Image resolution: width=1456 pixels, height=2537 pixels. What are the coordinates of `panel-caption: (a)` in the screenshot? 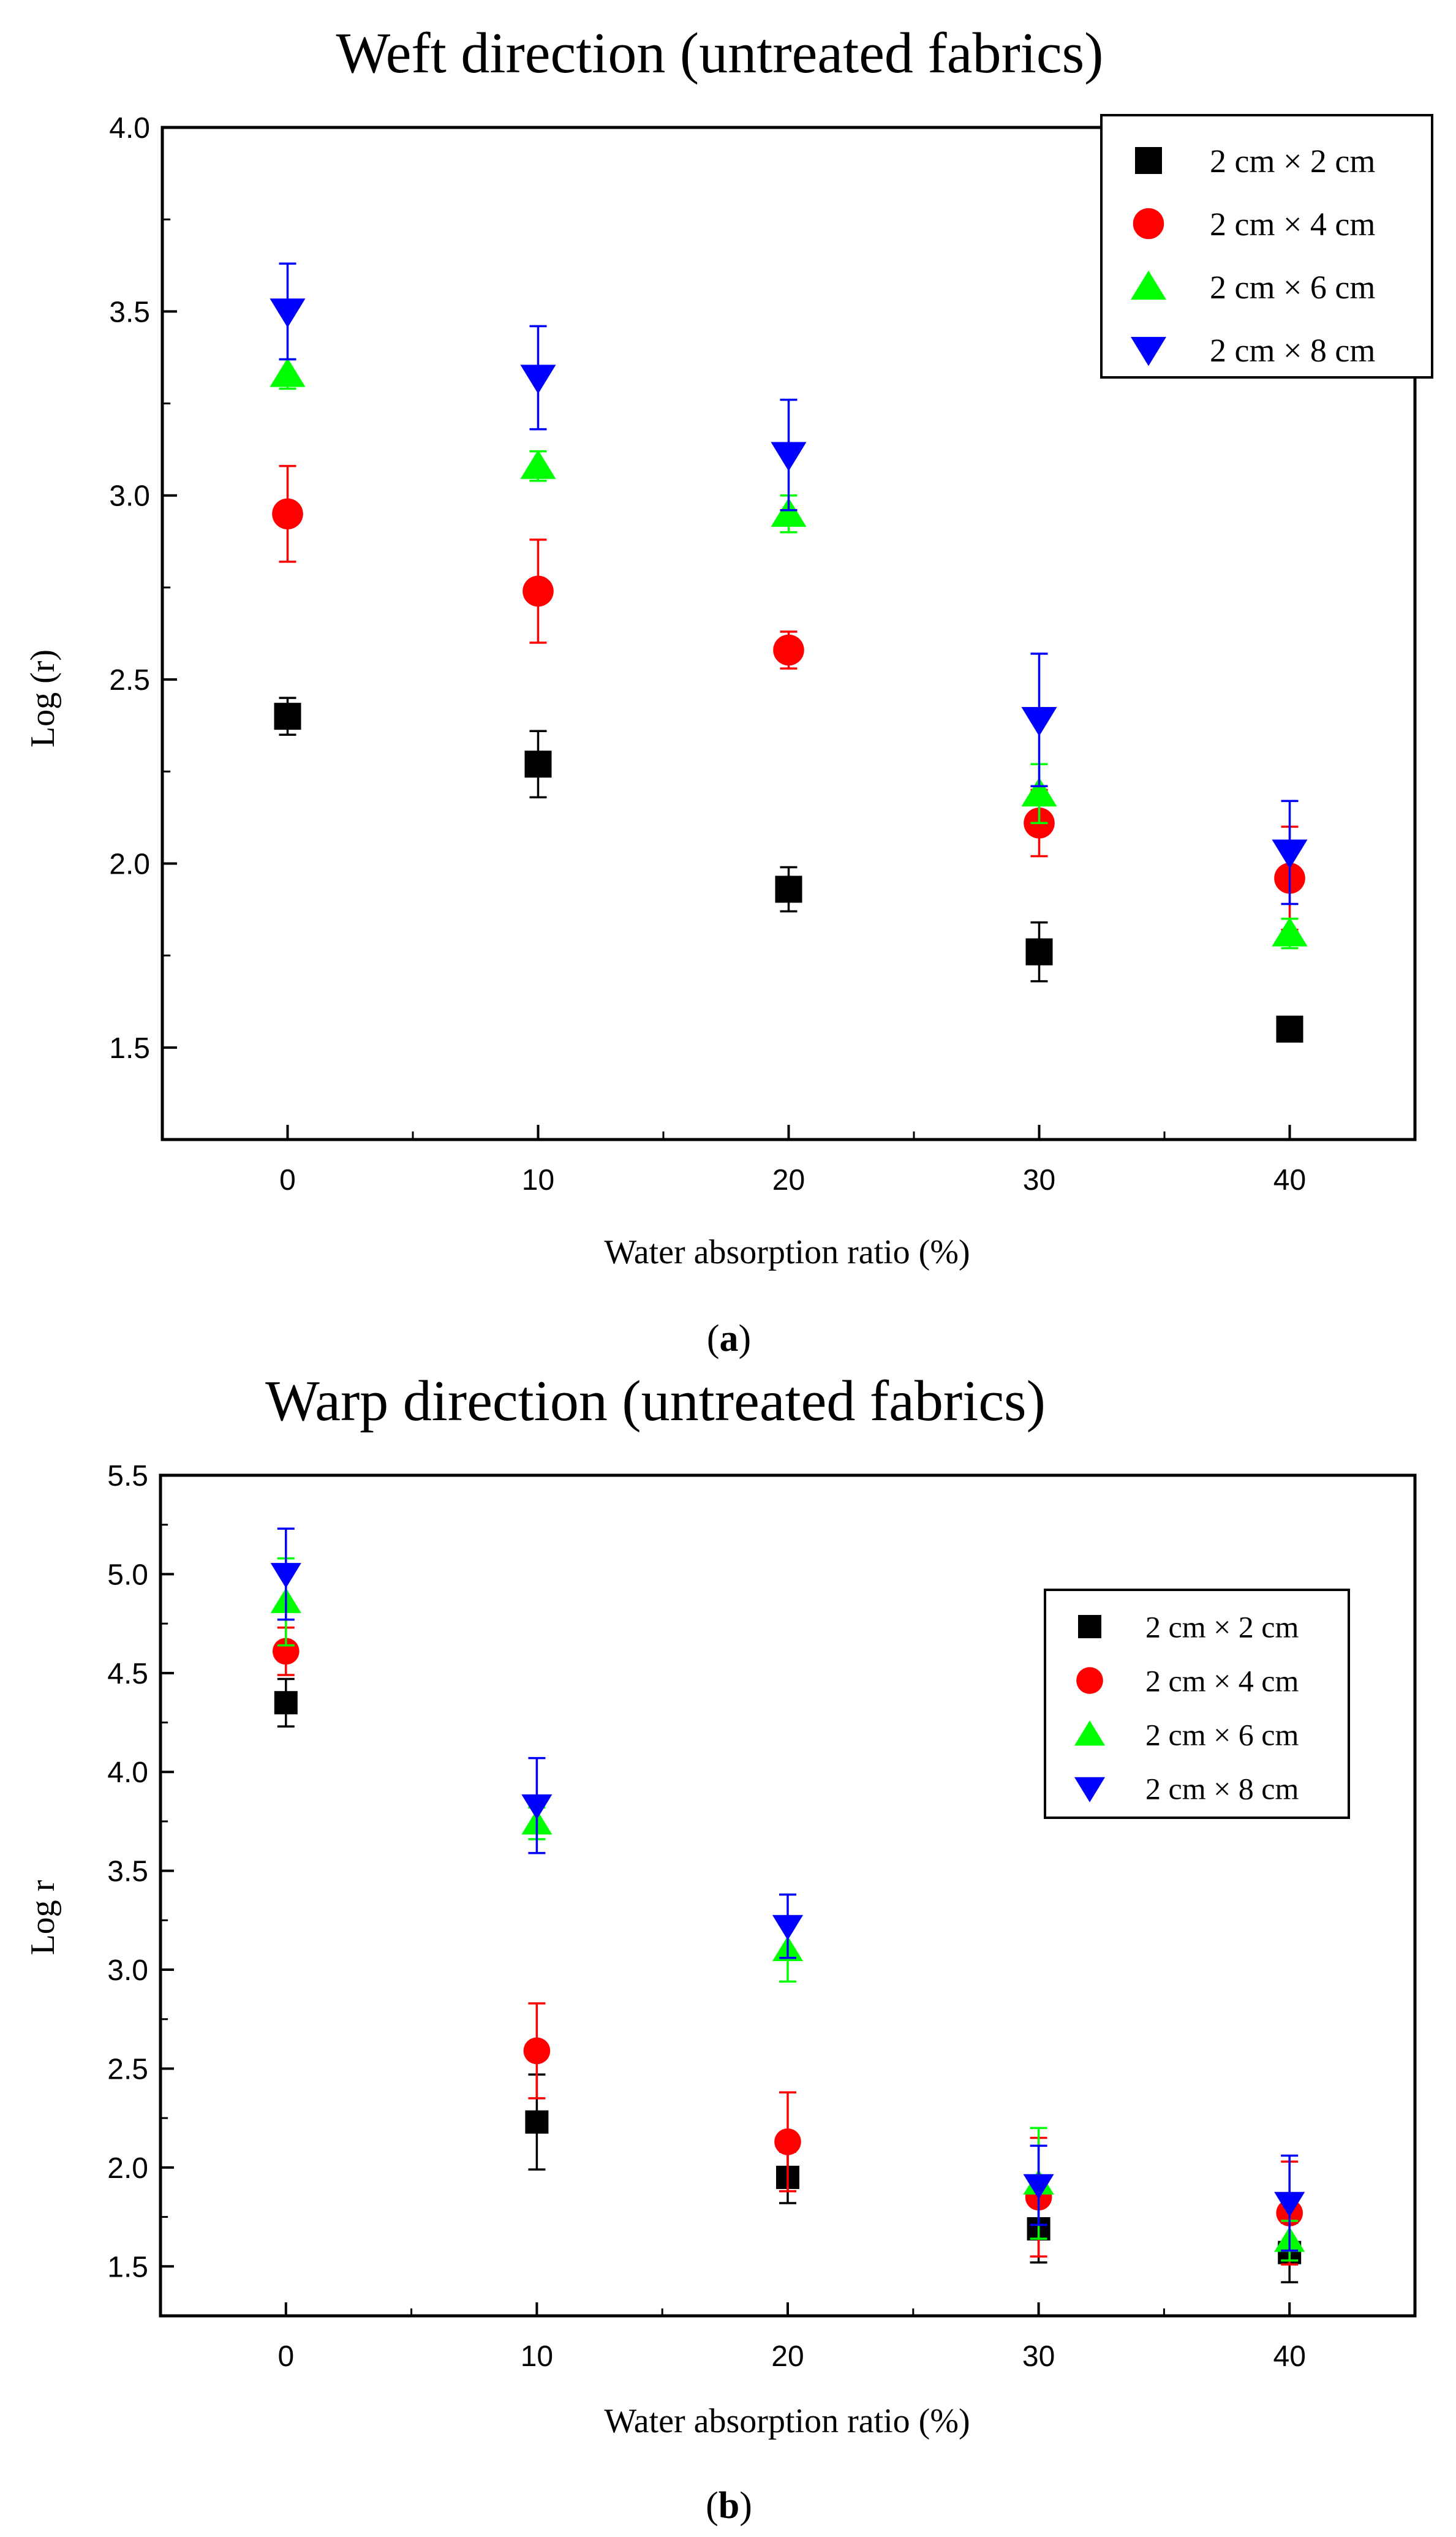 It's located at (729, 1338).